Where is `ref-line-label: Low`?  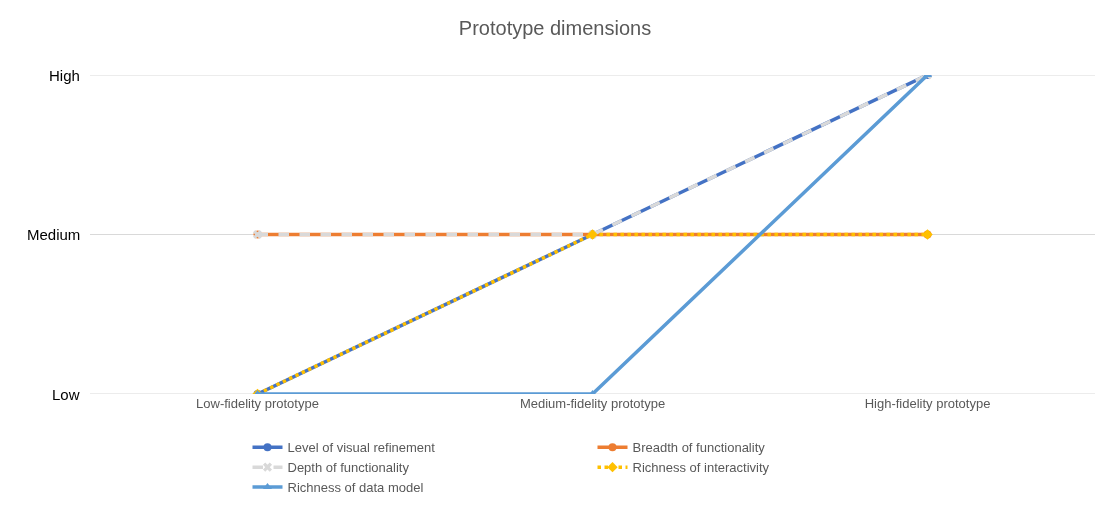
ref-line-label: Low is located at coordinates (66, 394).